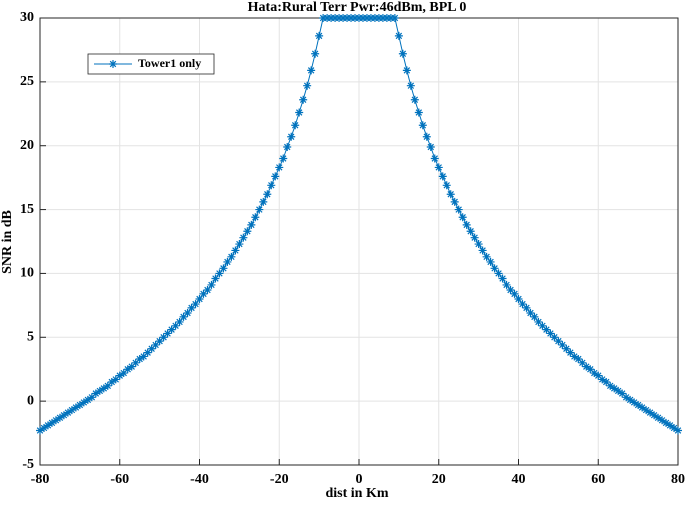 Image resolution: width=685 pixels, height=506 pixels. Describe the element at coordinates (678, 479) in the screenshot. I see `x-tick-label: 80` at that location.